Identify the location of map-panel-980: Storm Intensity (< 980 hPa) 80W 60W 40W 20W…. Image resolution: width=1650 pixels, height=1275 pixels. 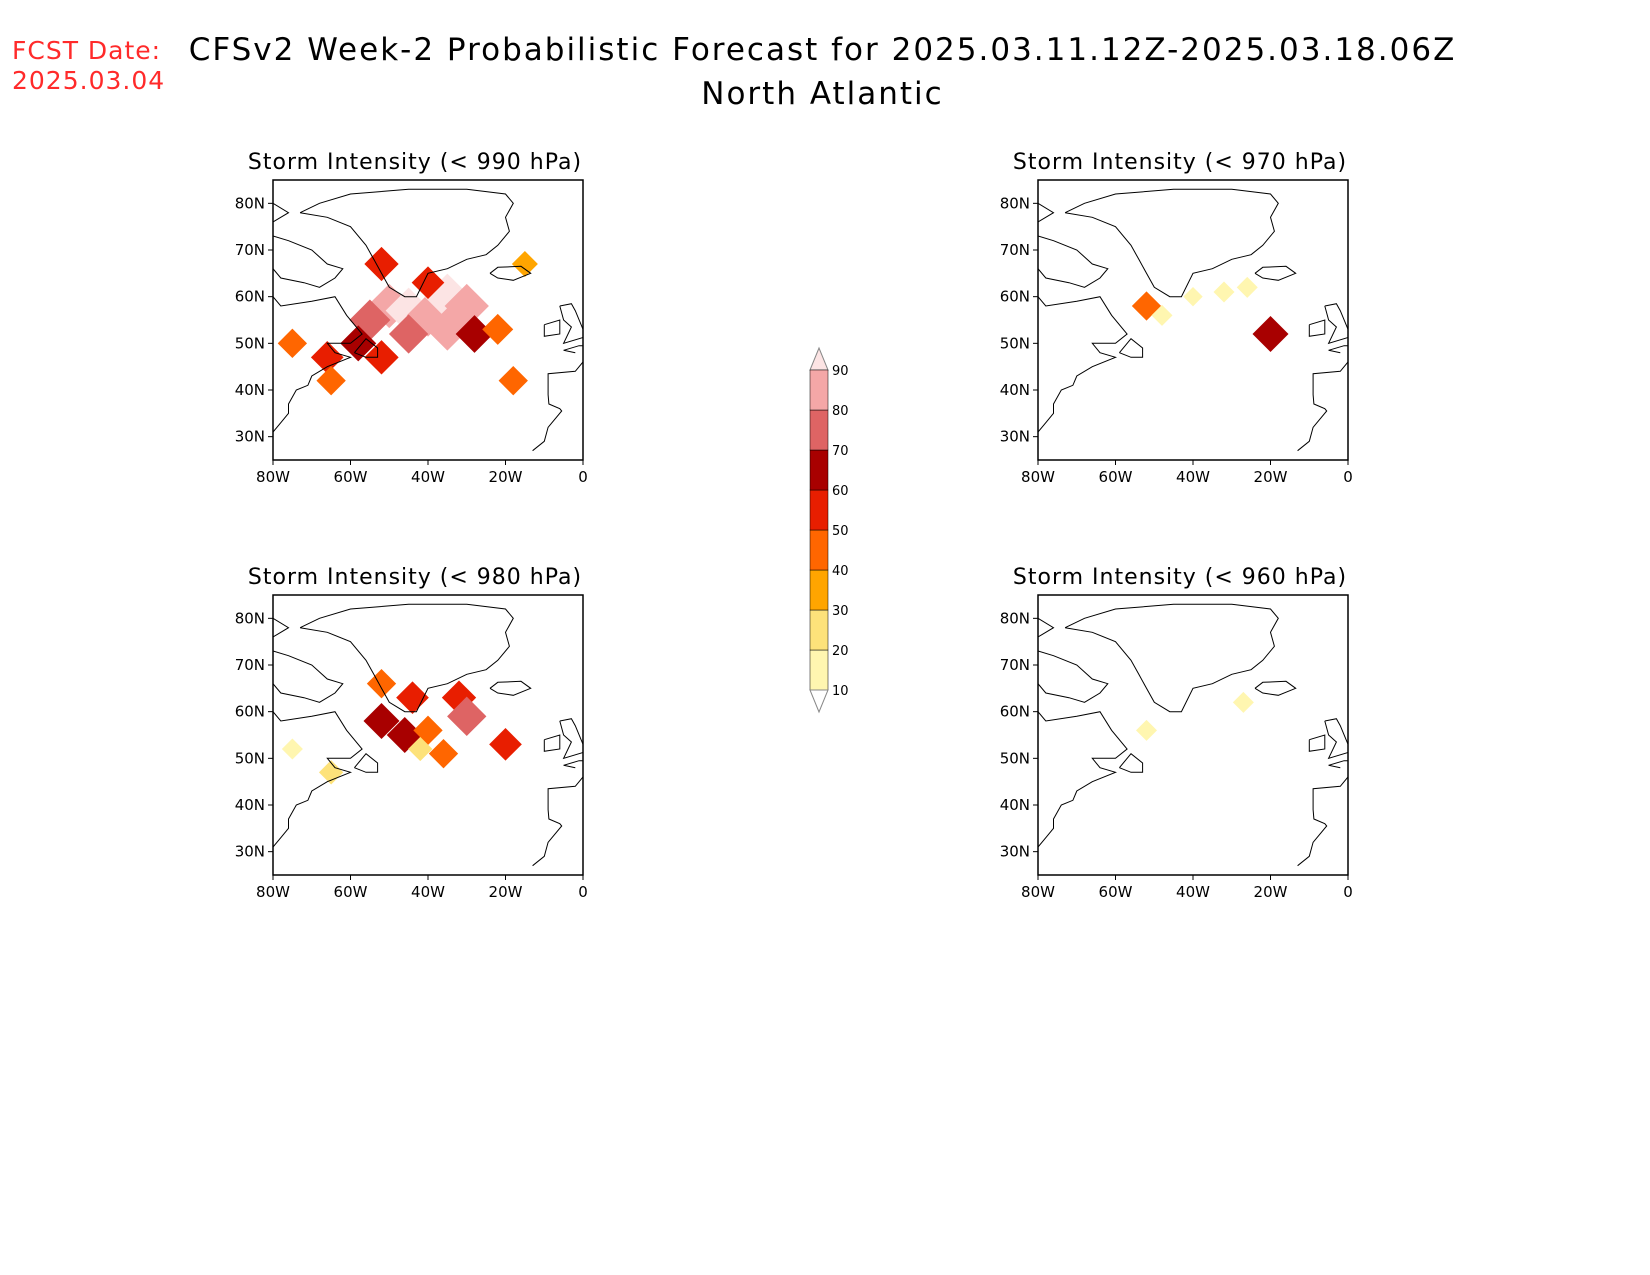
(415, 760).